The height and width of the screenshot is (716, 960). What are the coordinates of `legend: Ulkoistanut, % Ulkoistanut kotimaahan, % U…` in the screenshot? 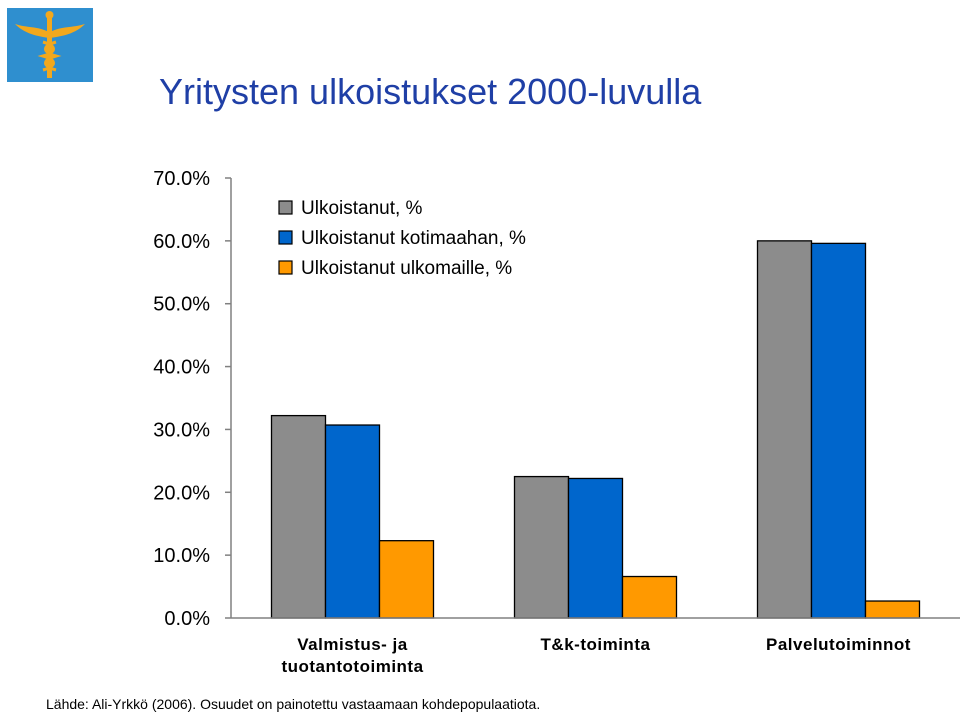 It's located at (402, 238).